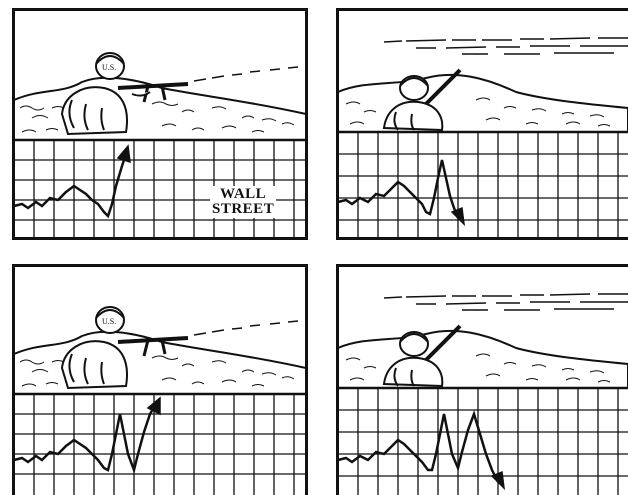 The image size is (628, 495). I want to click on wall-street-caption: WALL STREET, so click(243, 202).